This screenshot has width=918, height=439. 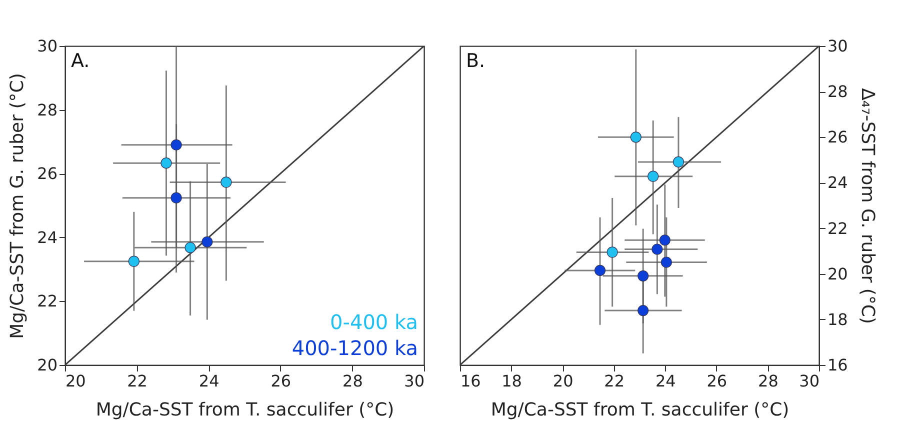 What do you see at coordinates (80, 61) in the screenshot?
I see `annotation: A.` at bounding box center [80, 61].